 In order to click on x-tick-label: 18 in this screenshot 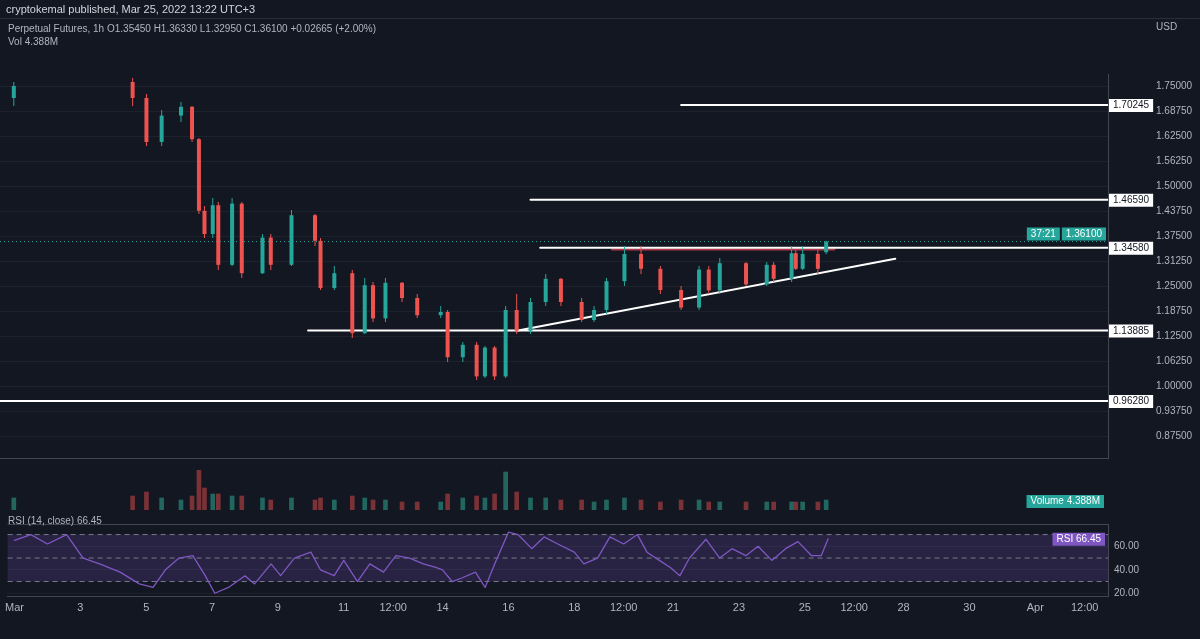, I will do `click(574, 607)`.